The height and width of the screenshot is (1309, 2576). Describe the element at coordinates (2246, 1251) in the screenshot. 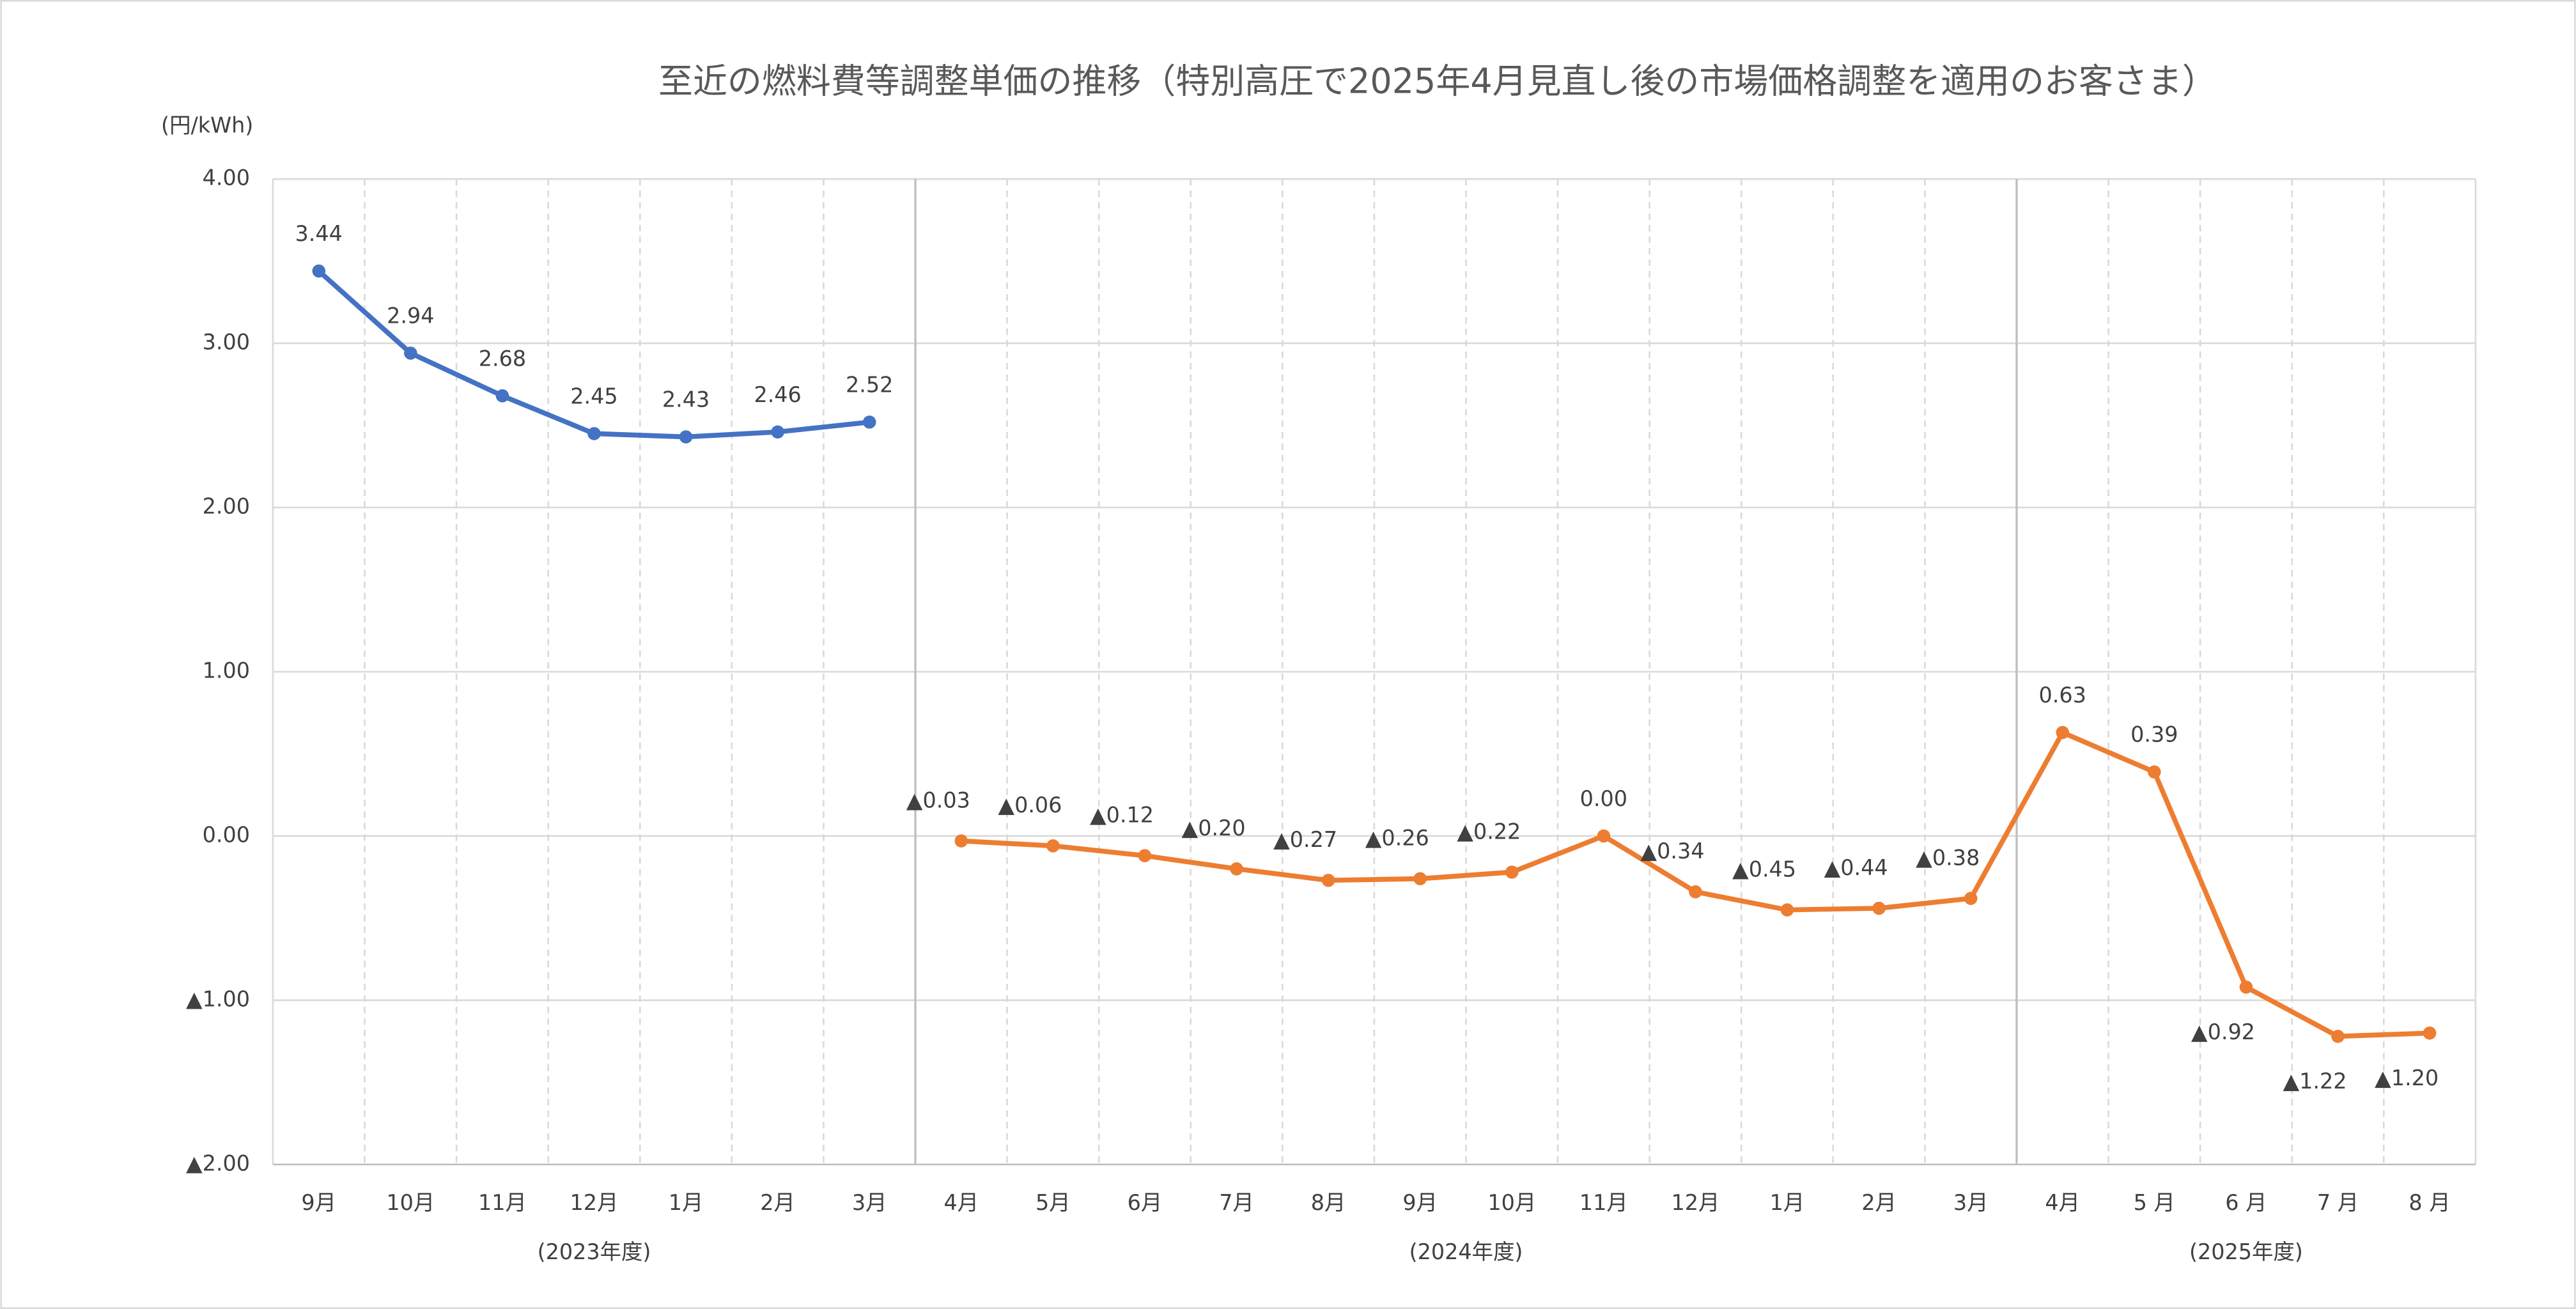

I see `group-label: (2025年度)` at that location.